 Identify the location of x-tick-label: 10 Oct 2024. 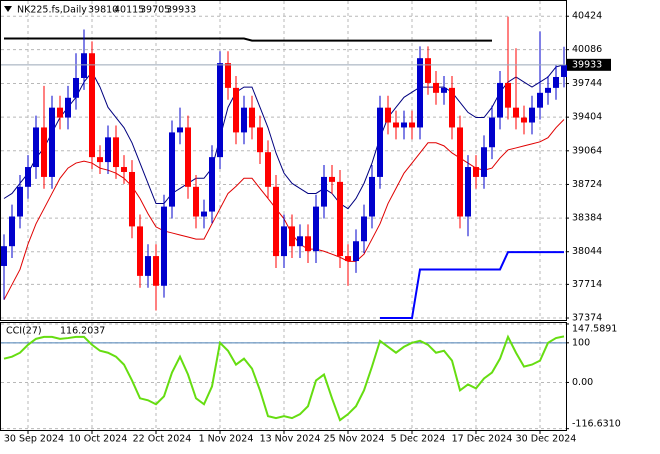
(98, 439).